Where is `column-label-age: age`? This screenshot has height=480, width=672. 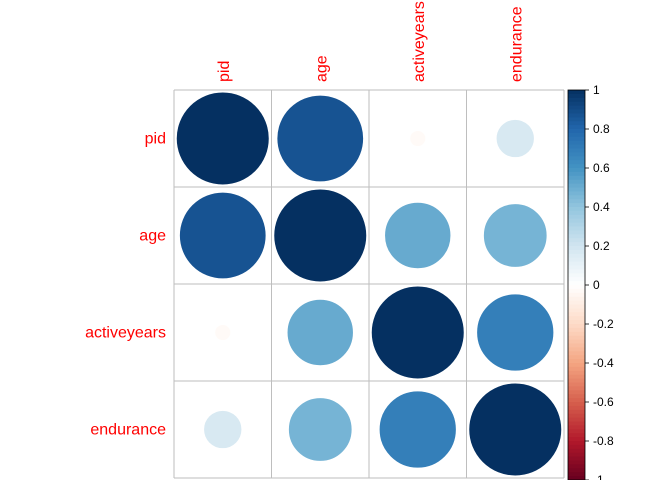 column-label-age: age is located at coordinates (321, 68).